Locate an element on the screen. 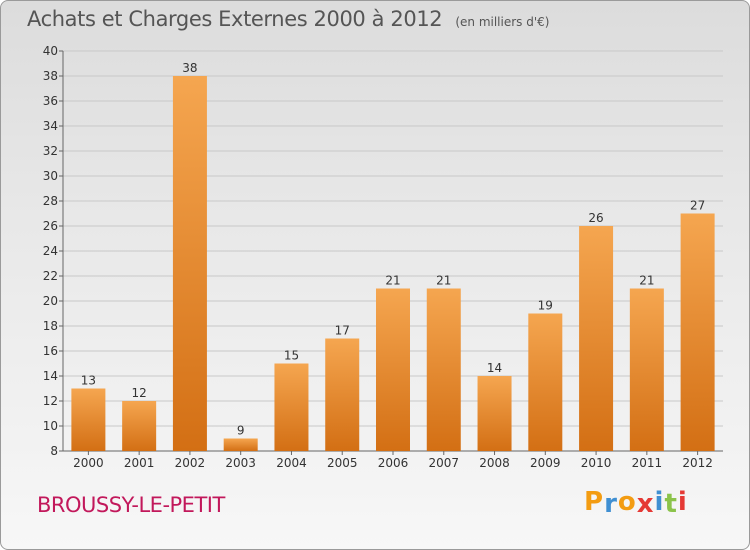 This screenshot has height=550, width=750. bar-2004 is located at coordinates (291, 407).